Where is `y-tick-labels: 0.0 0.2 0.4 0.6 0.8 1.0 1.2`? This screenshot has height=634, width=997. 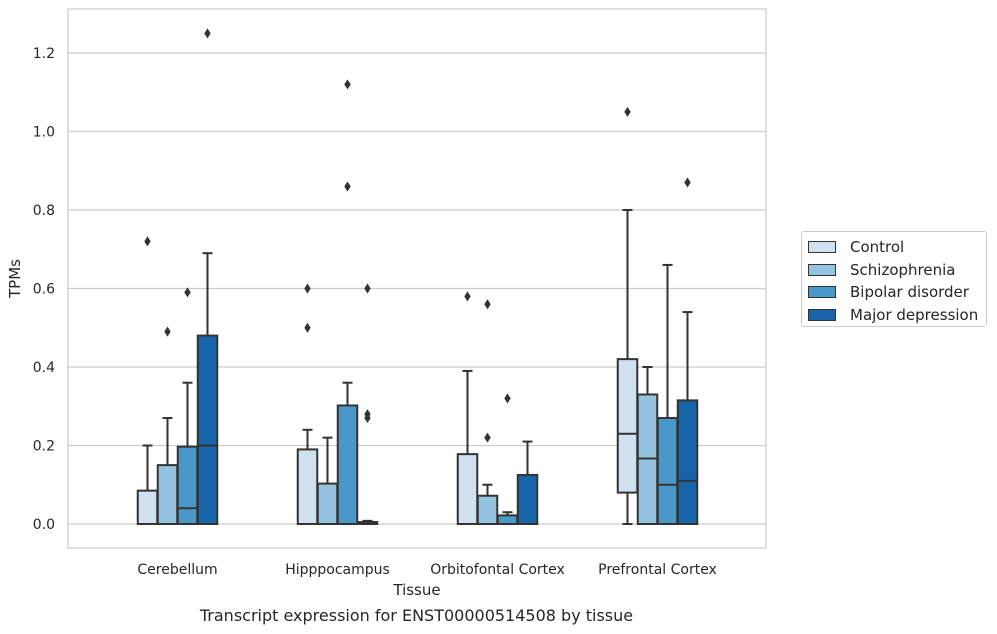 y-tick-labels: 0.0 0.2 0.4 0.6 0.8 1.0 1.2 is located at coordinates (44, 289).